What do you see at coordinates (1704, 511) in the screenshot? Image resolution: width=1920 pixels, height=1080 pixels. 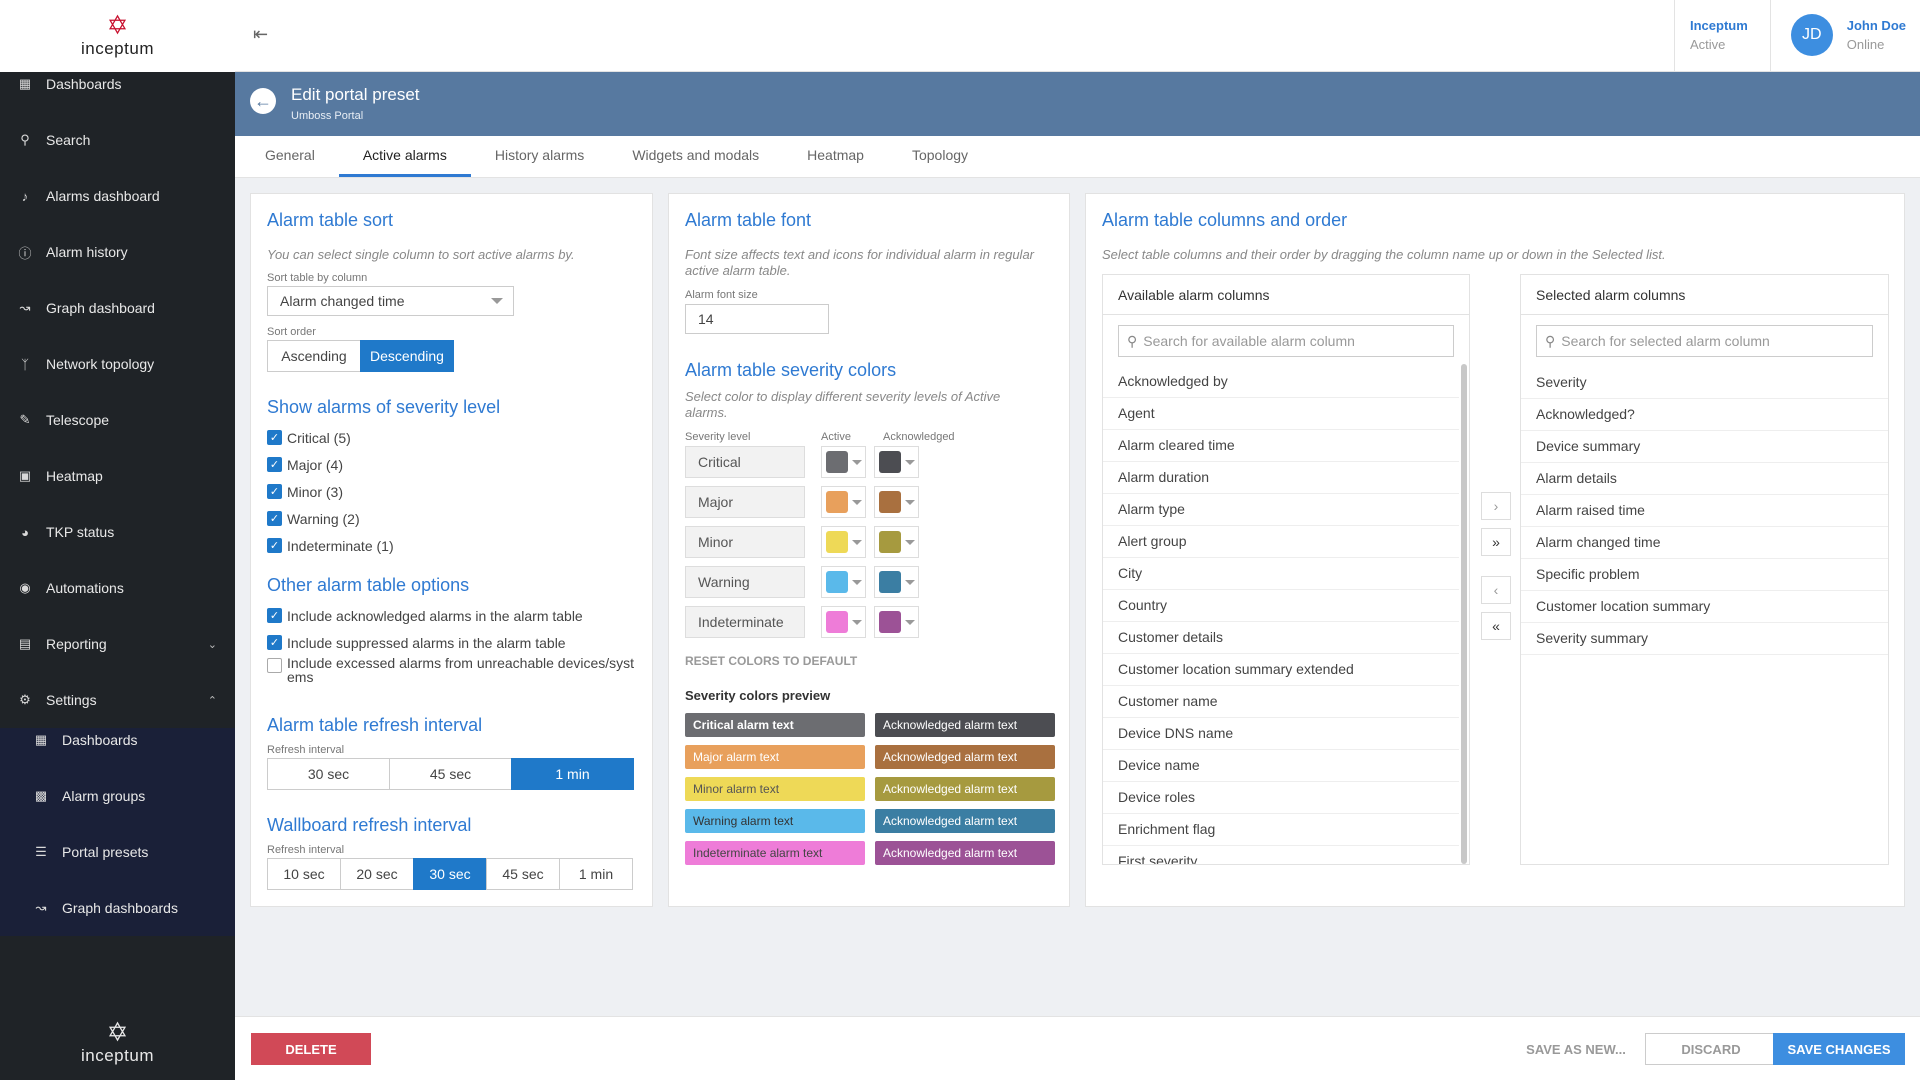 I see `list-item: Alarm raised time` at bounding box center [1704, 511].